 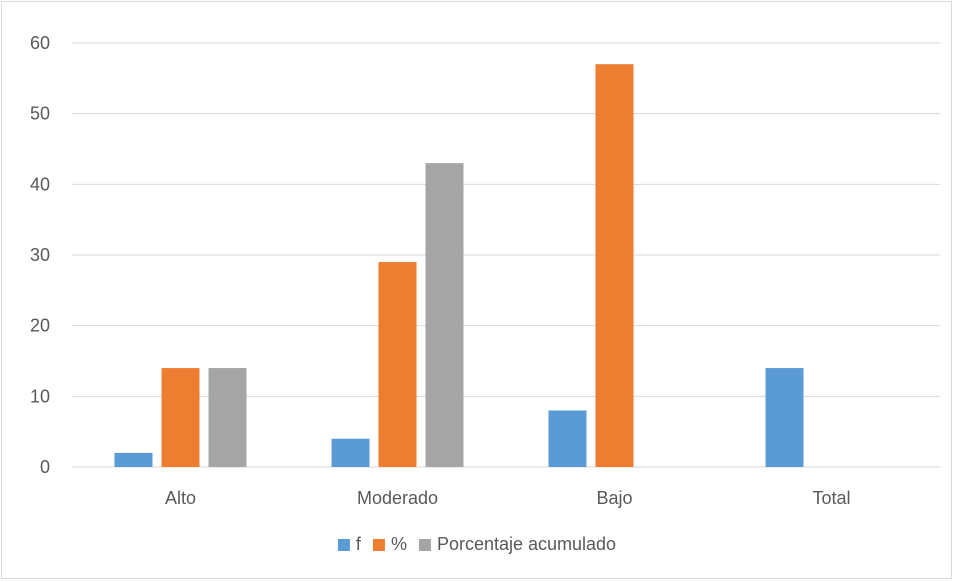 I want to click on x-tick-label: Total, so click(x=831, y=498).